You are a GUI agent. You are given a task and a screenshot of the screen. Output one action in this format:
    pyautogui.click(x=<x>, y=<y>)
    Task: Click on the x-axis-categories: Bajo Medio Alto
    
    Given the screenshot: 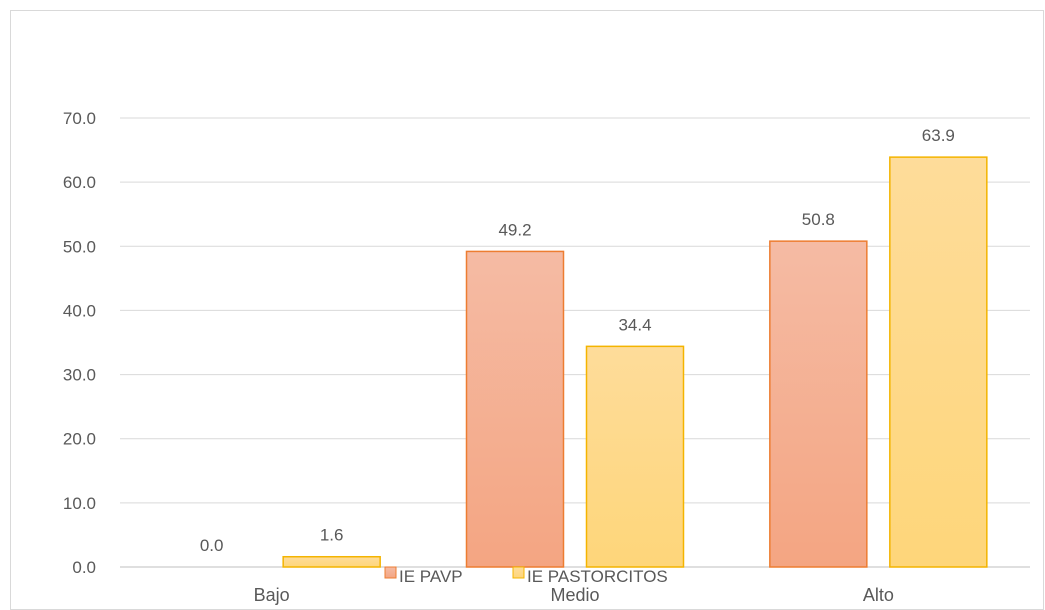 What is the action you would take?
    pyautogui.click(x=574, y=595)
    